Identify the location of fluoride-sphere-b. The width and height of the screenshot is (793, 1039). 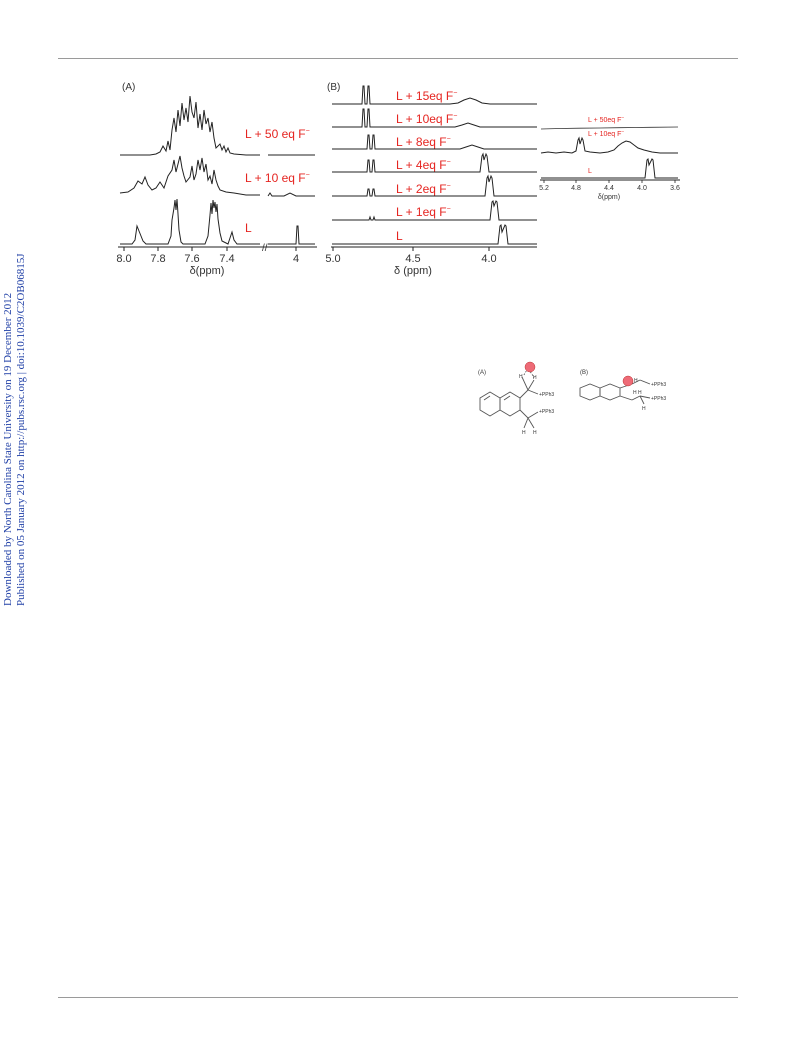
(628, 381).